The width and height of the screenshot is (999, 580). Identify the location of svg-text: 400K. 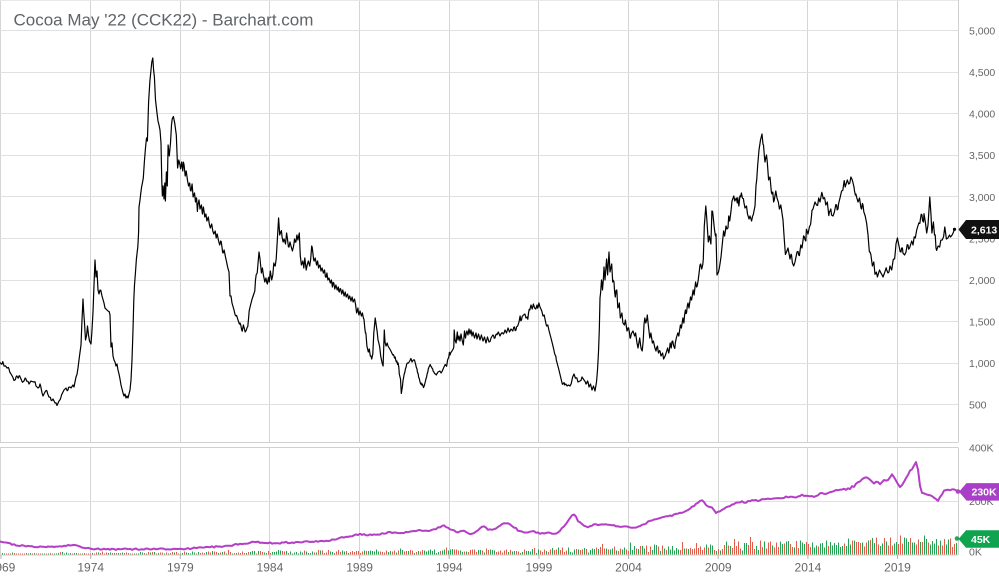
(981, 448).